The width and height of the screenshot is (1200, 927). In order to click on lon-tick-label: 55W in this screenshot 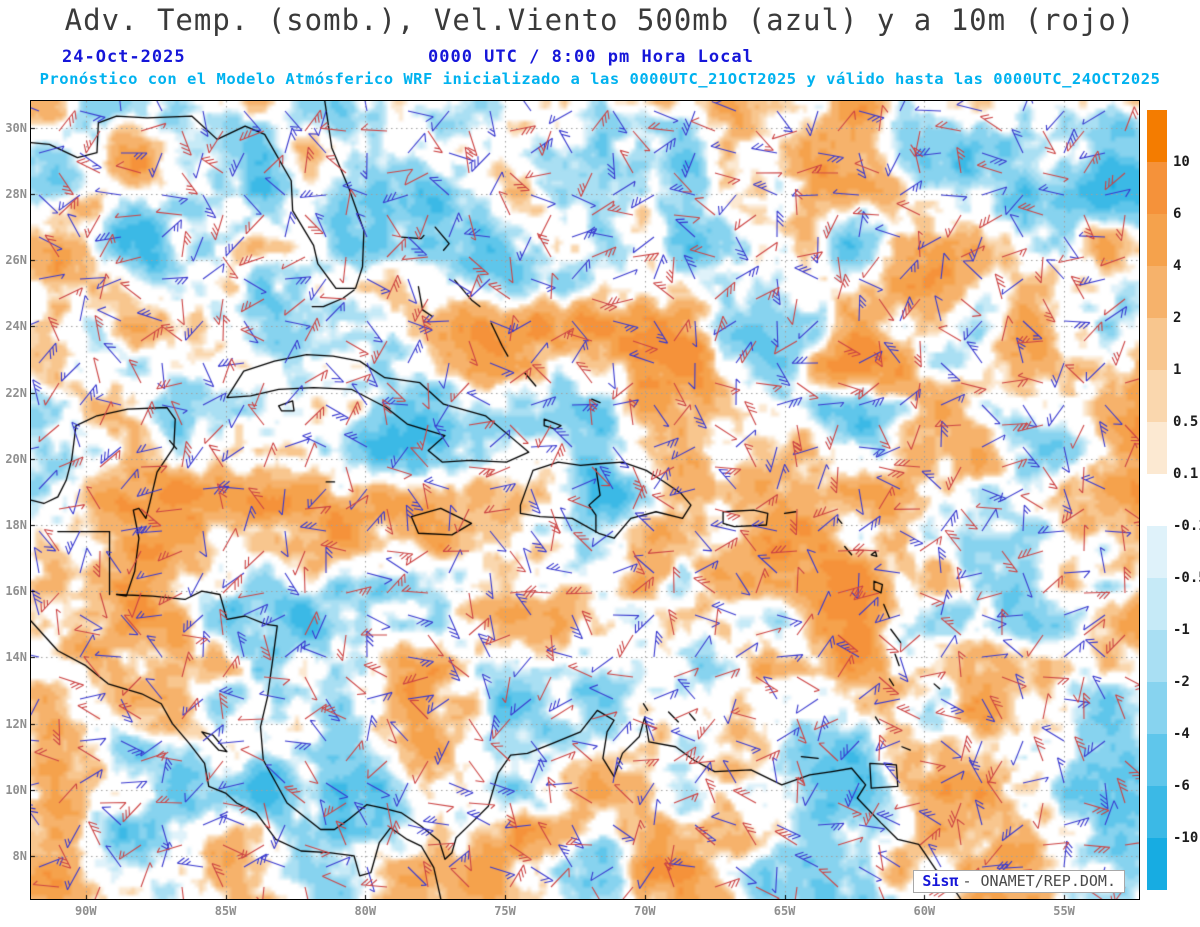, I will do `click(1064, 911)`.